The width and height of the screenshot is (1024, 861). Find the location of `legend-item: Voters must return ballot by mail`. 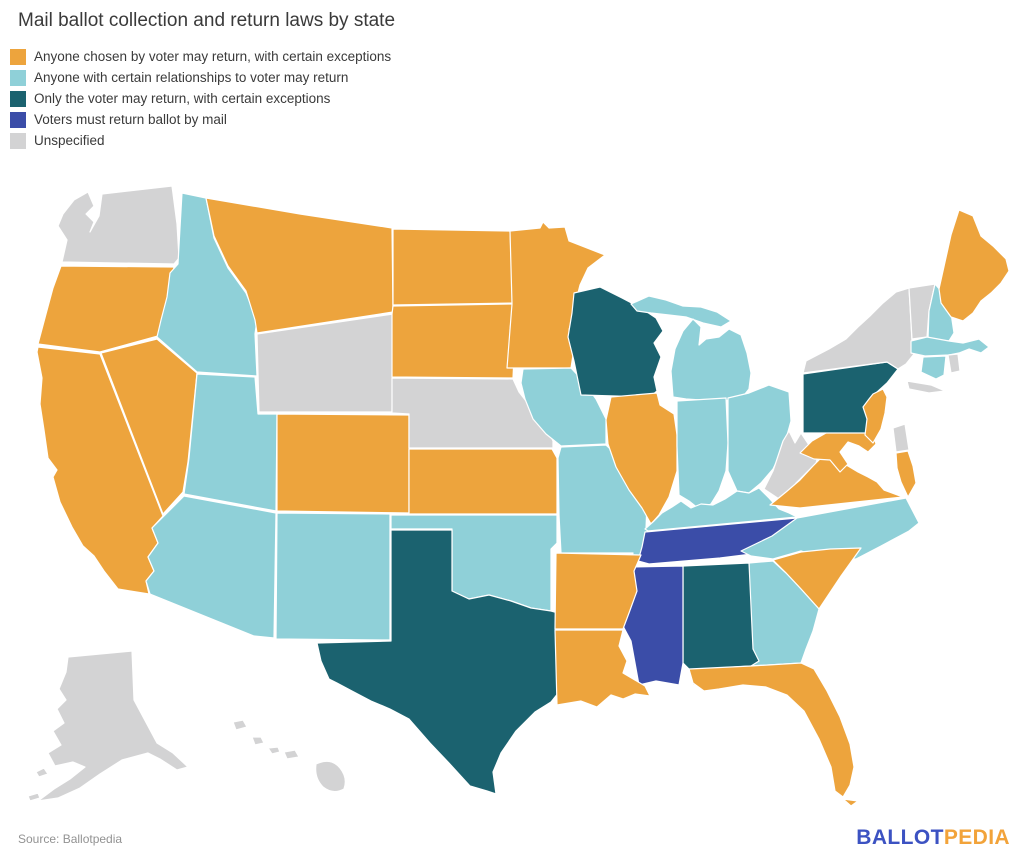

legend-item: Voters must return ballot by mail is located at coordinates (200, 119).